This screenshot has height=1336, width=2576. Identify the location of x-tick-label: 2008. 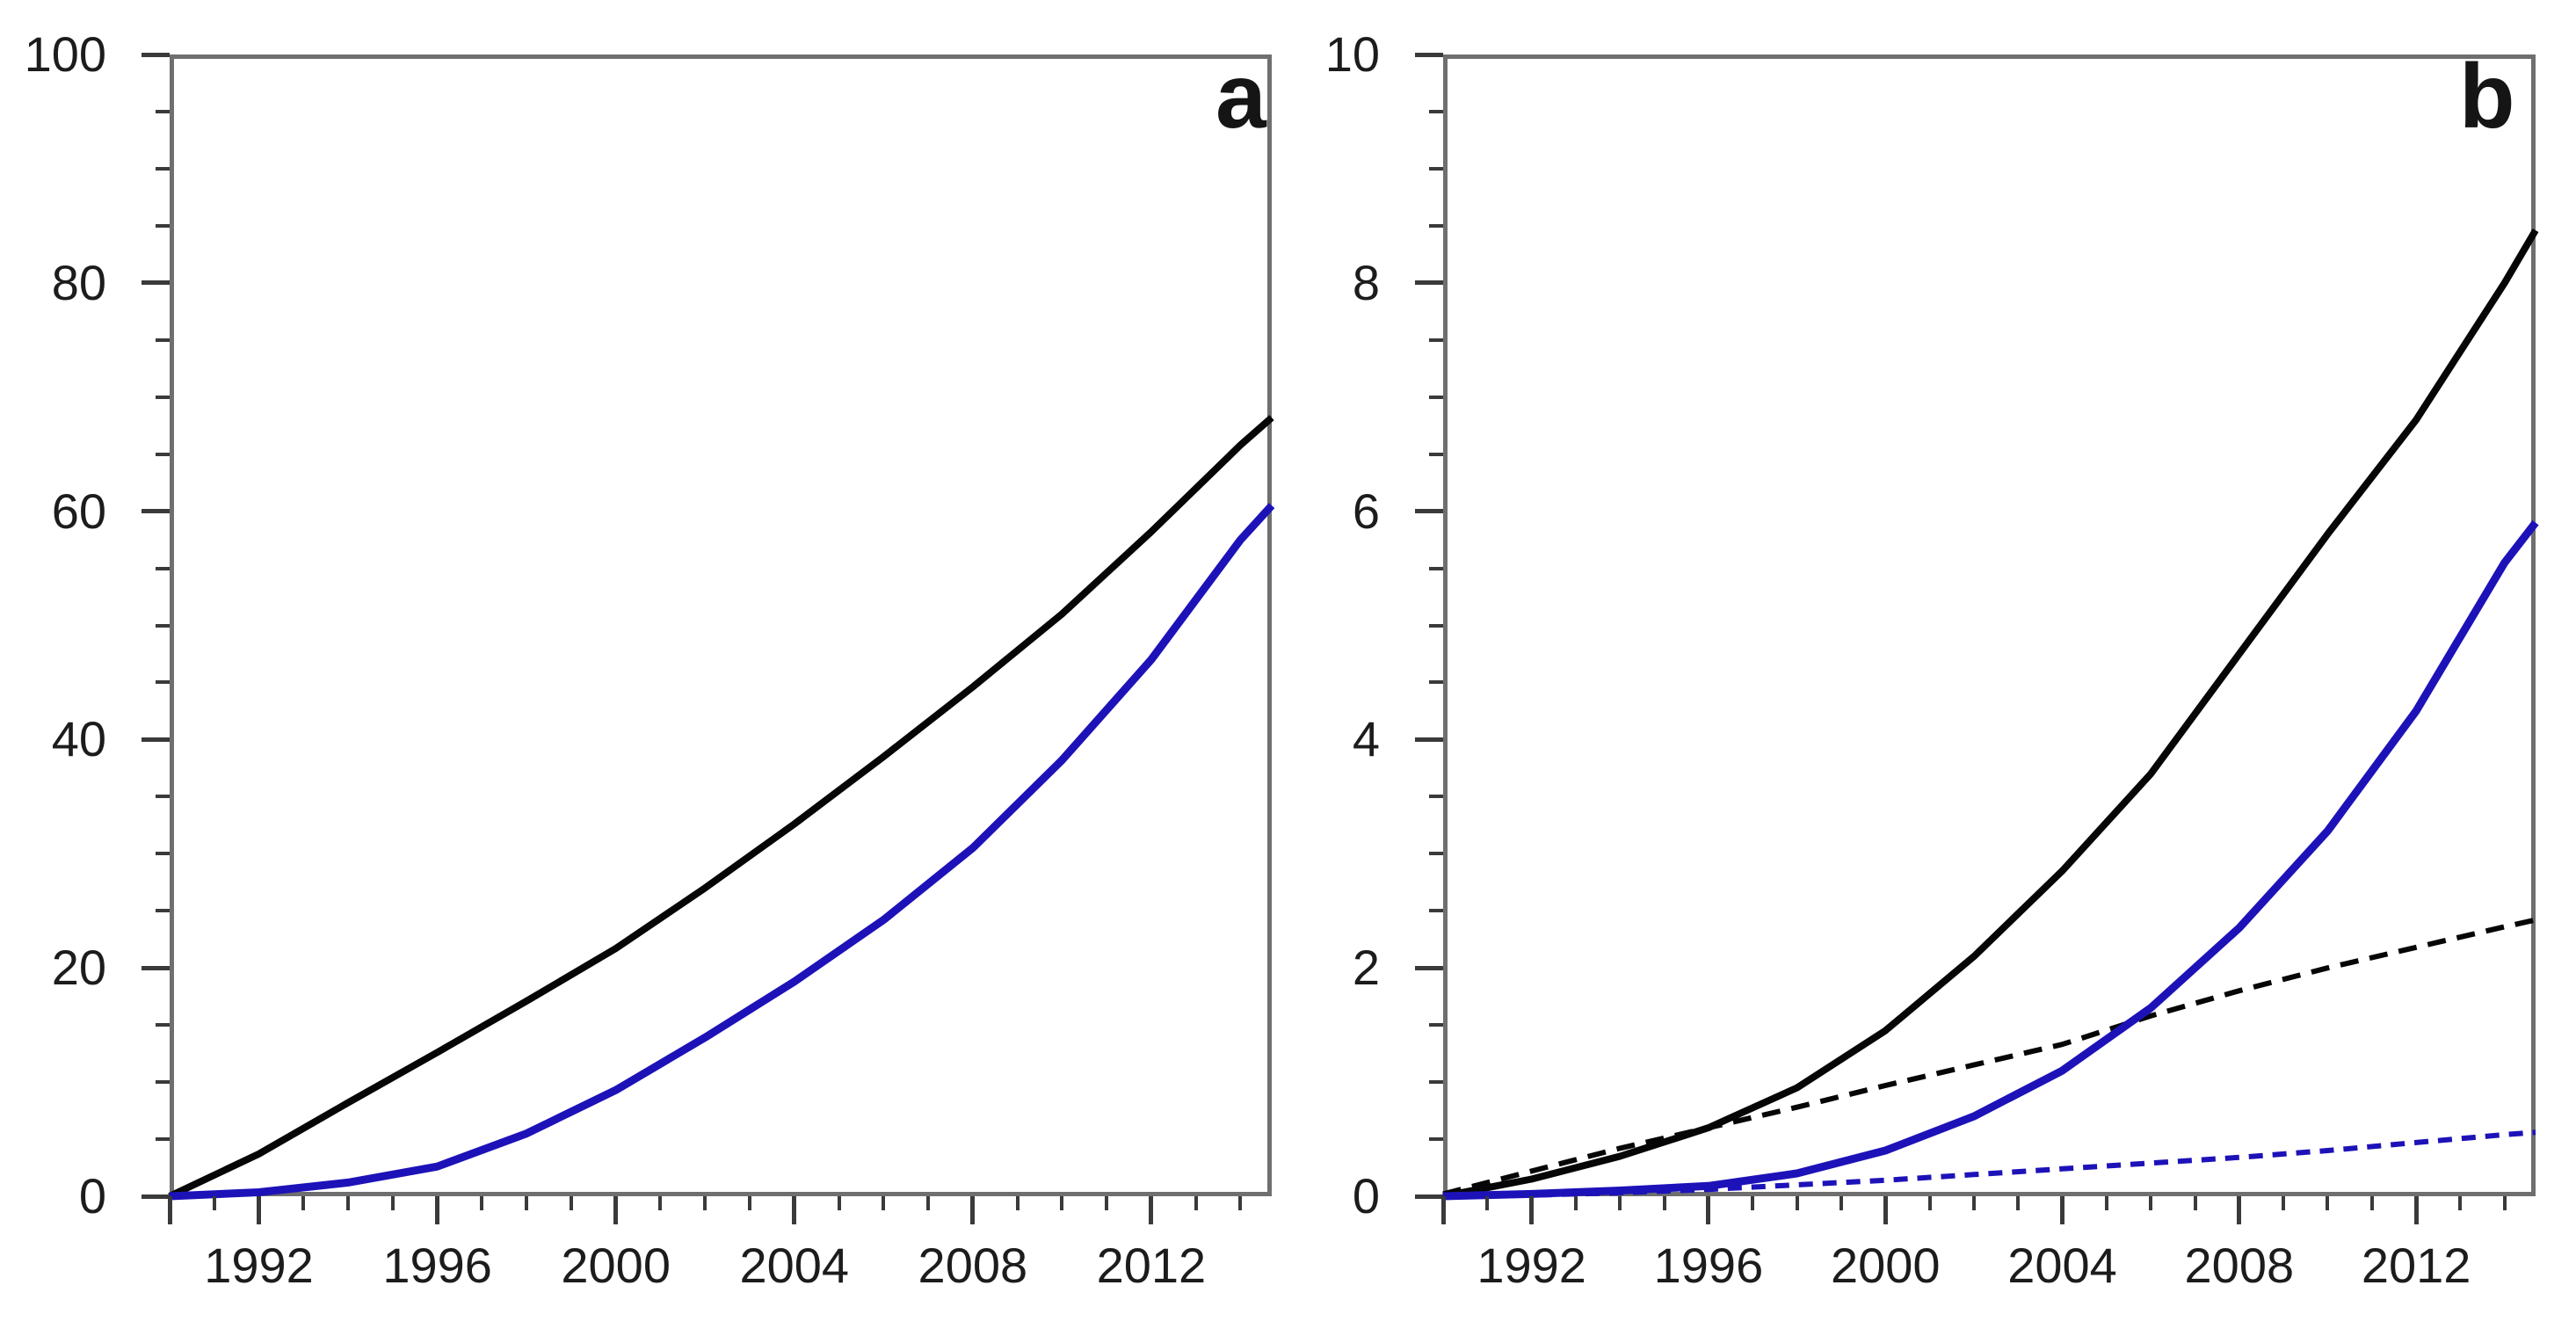
(2239, 1265).